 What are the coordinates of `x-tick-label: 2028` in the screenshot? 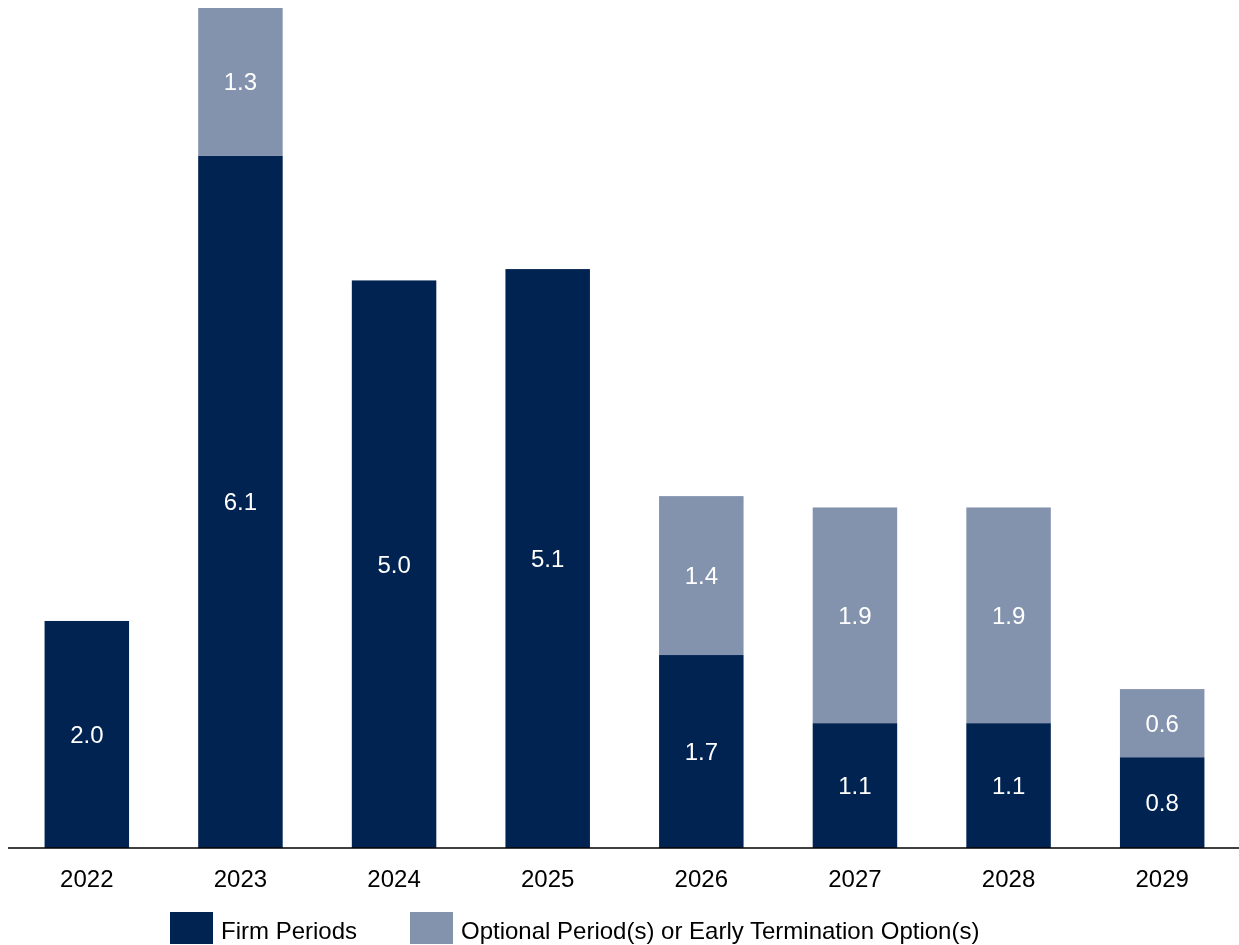 It's located at (1008, 878).